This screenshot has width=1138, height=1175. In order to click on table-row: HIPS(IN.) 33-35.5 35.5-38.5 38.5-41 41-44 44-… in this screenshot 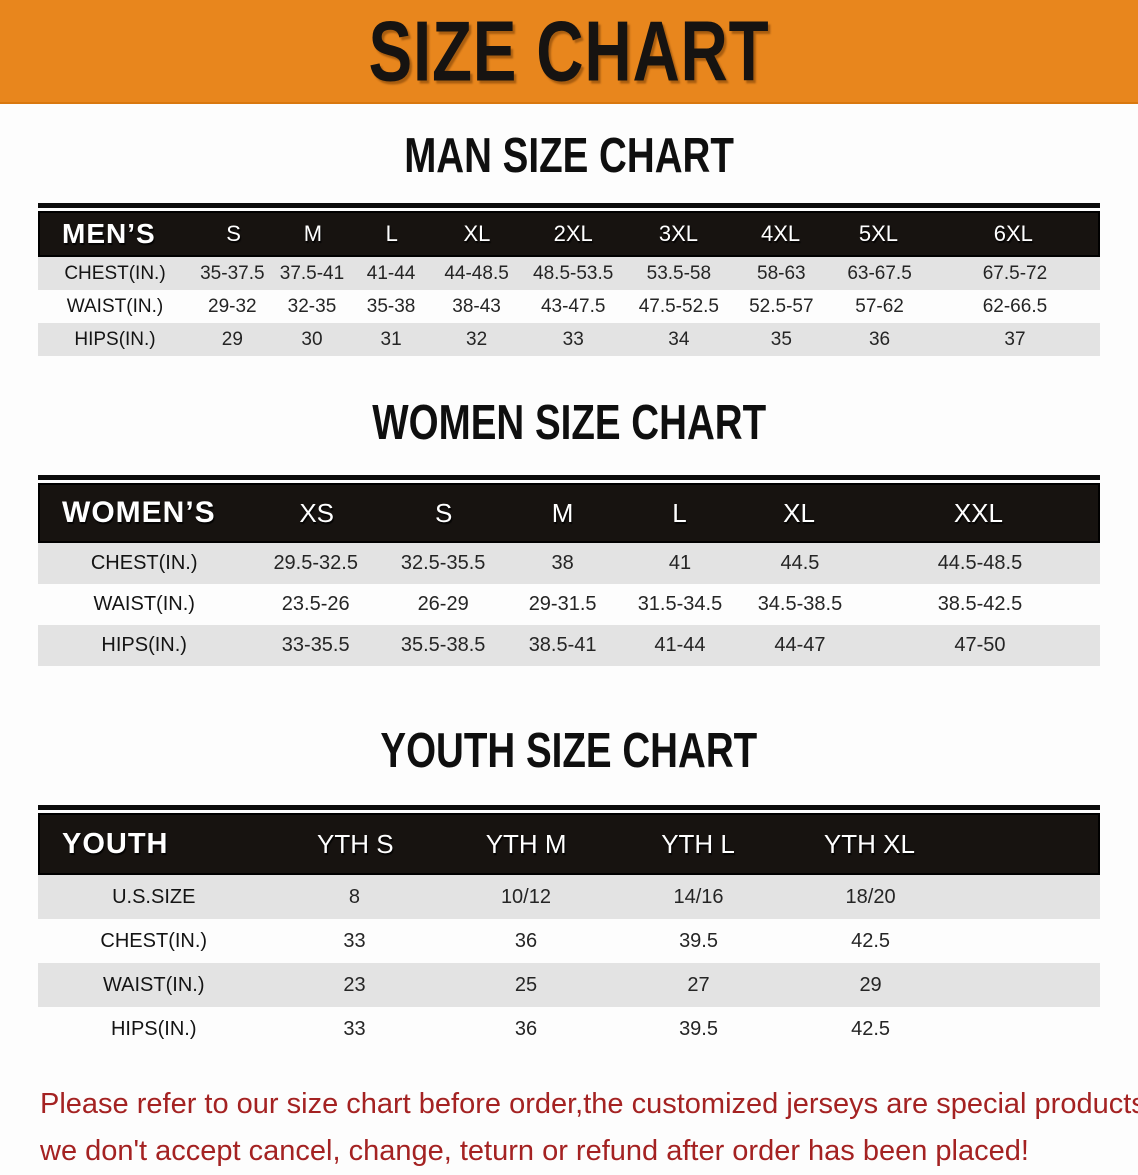, I will do `click(569, 645)`.